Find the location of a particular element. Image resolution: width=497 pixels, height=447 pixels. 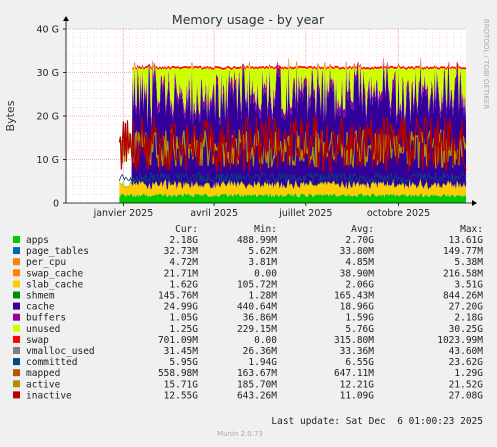

legend-value: 165.43M is located at coordinates (354, 296).